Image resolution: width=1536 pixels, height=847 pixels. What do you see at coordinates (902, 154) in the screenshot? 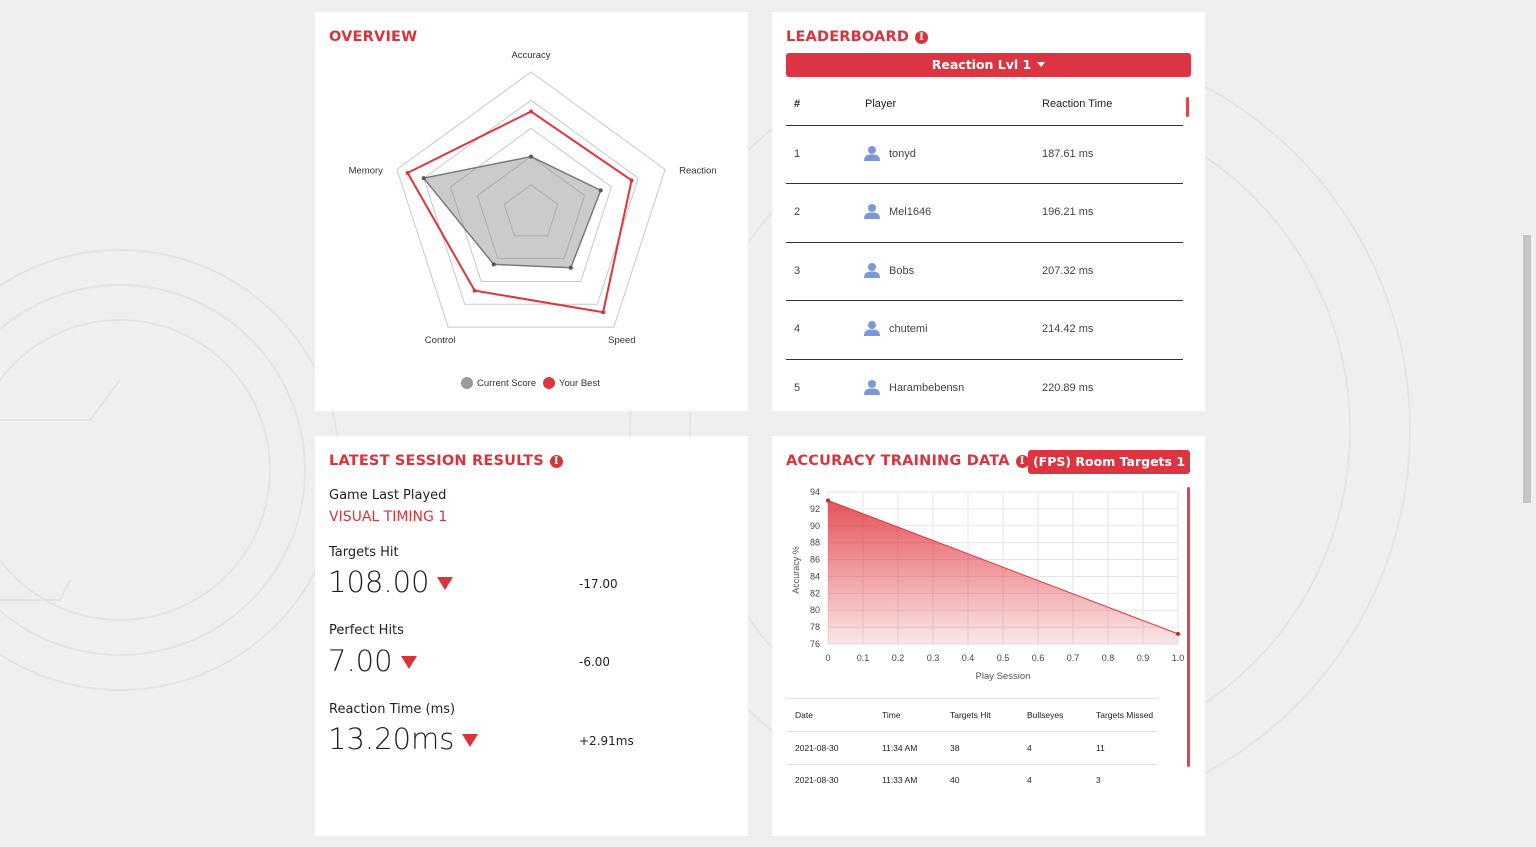
I see `leaderboard-player-name: tonyd` at bounding box center [902, 154].